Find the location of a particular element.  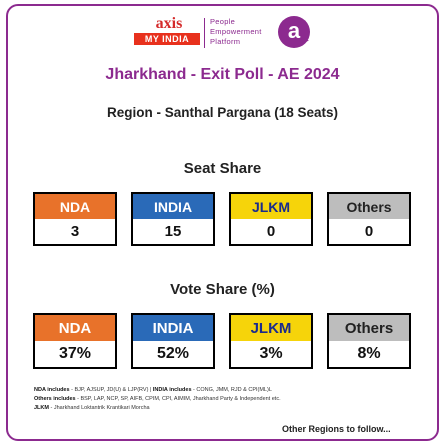

seat-share-cards: NDA 3 INDIA 15 JLKM 0 Others 0 is located at coordinates (223, 219).